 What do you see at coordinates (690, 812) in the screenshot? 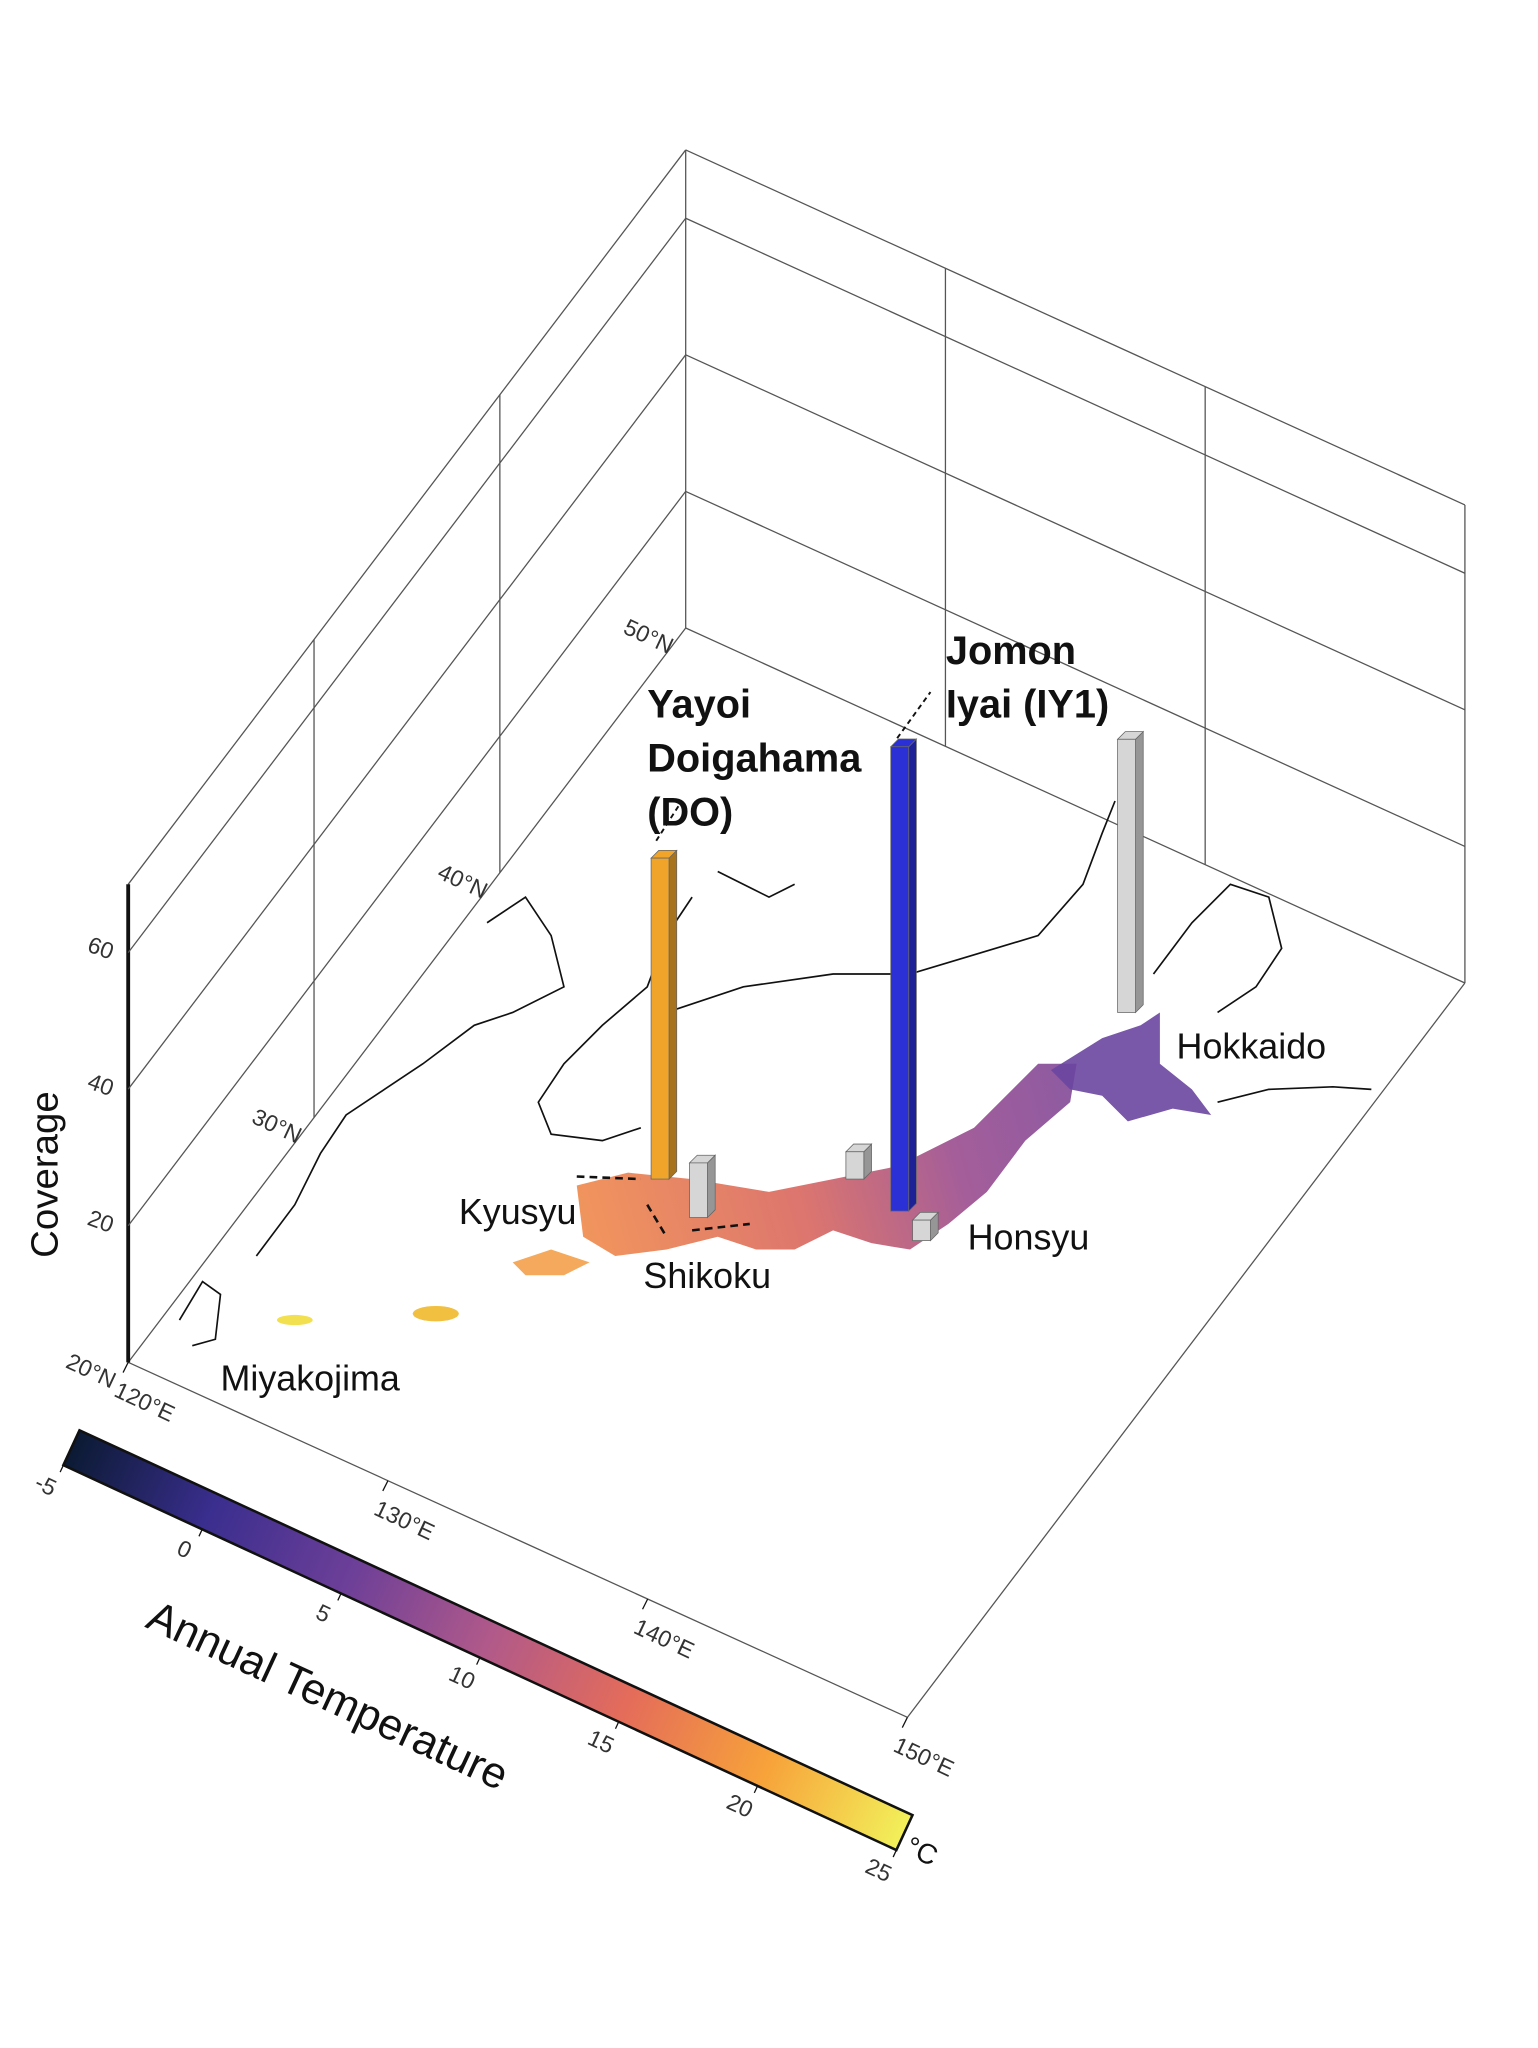
I see `bar-label: (DO)` at bounding box center [690, 812].